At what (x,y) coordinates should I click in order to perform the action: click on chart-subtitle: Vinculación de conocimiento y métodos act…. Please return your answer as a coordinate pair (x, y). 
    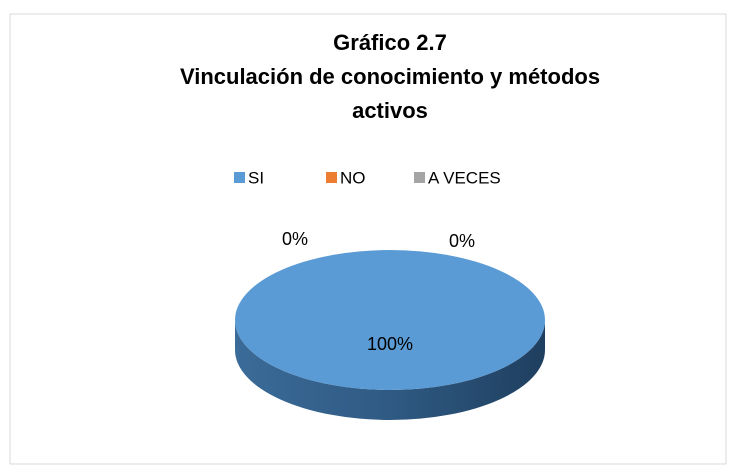
    Looking at the image, I should click on (390, 93).